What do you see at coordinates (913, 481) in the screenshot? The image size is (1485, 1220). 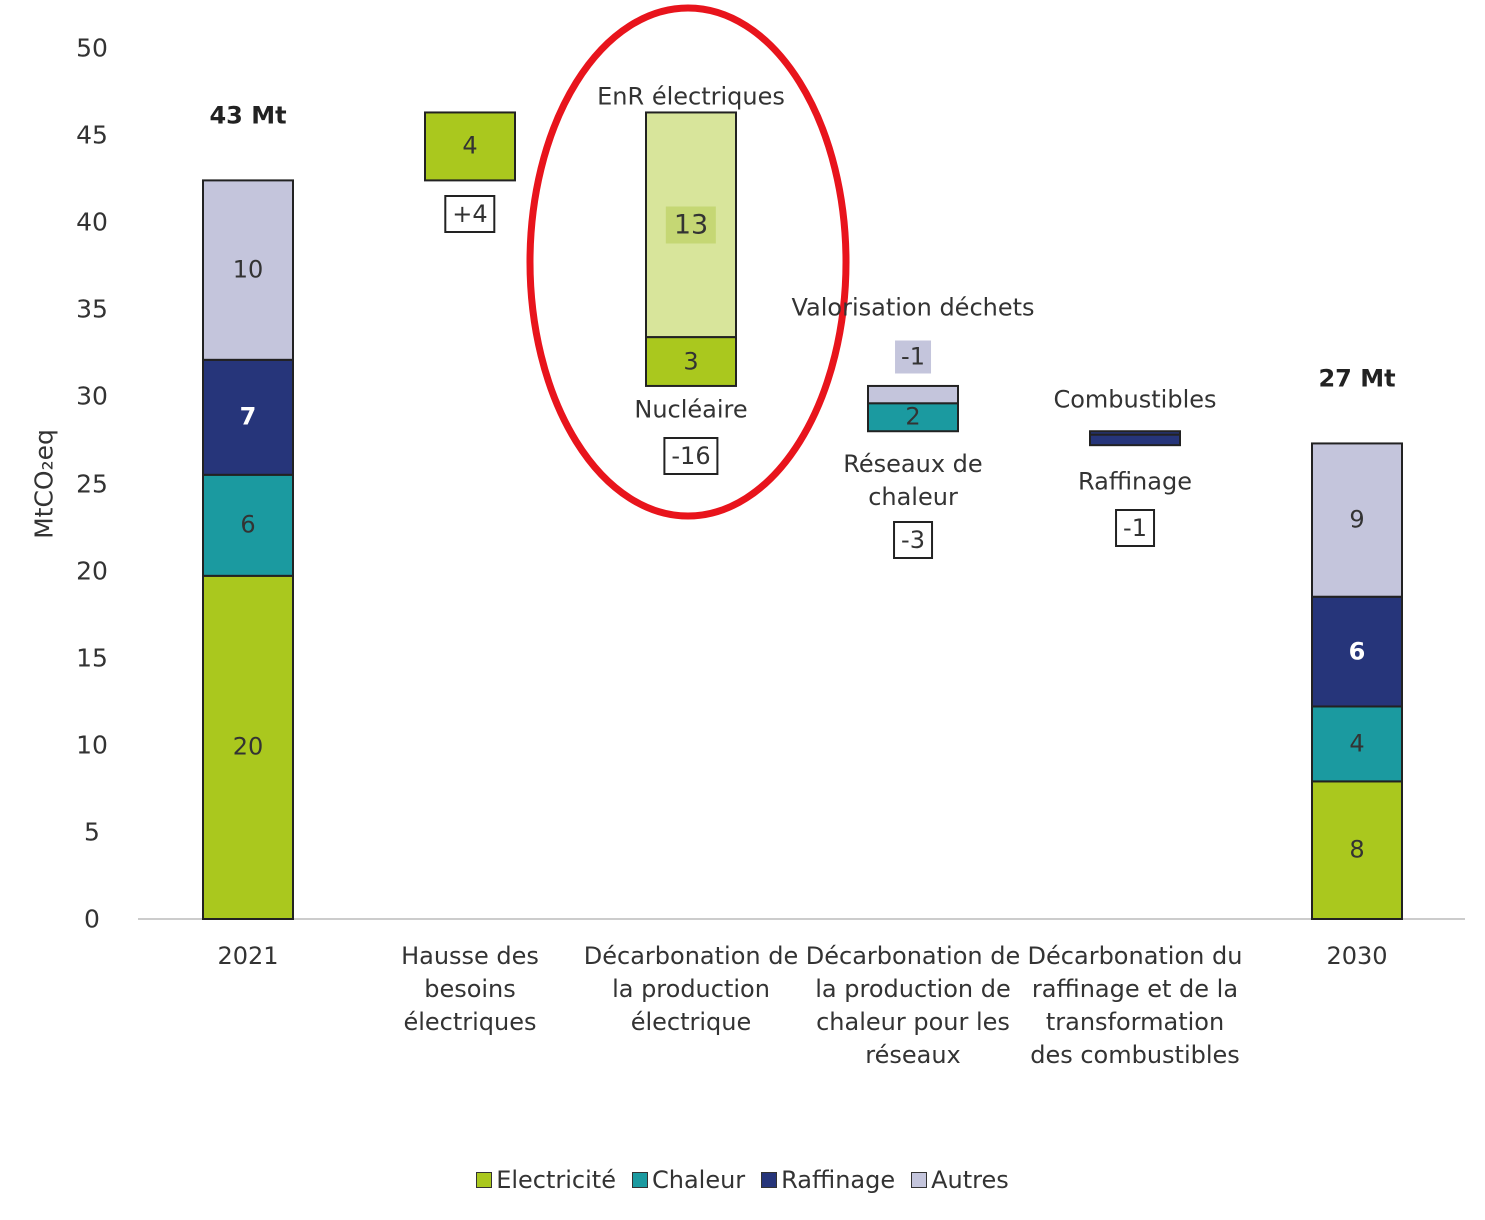 I see `segment-name: Réseaux de chaleur` at bounding box center [913, 481].